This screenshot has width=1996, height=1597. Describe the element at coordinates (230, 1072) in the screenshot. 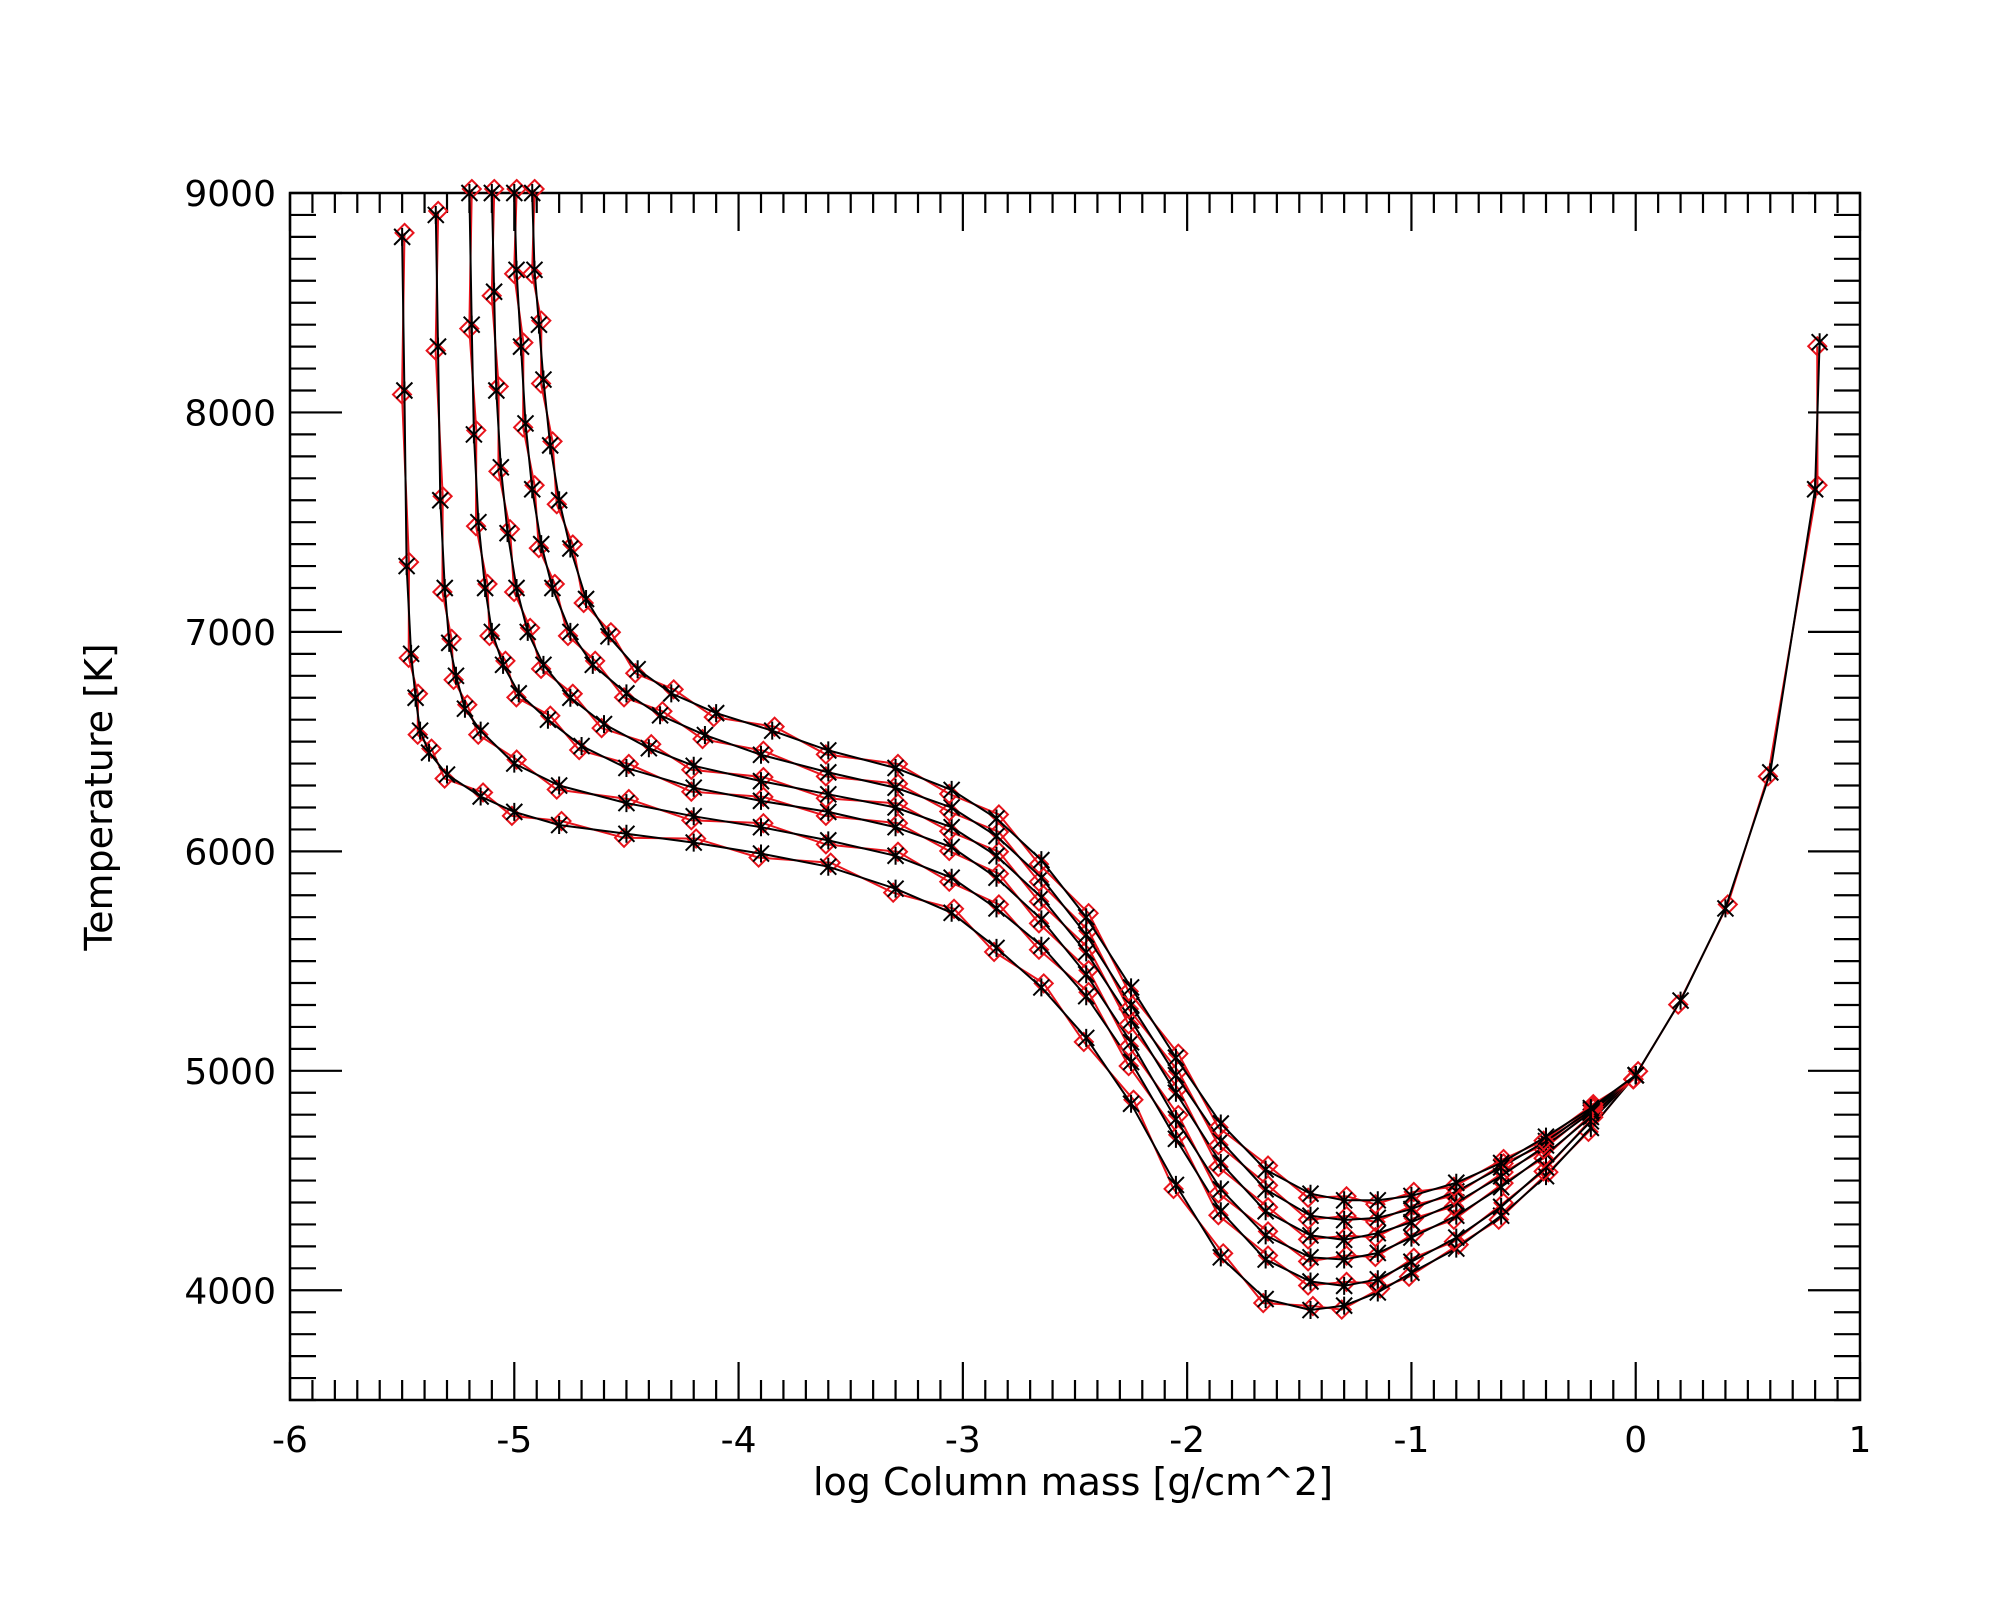

I see `y-tick-label: 5000` at that location.